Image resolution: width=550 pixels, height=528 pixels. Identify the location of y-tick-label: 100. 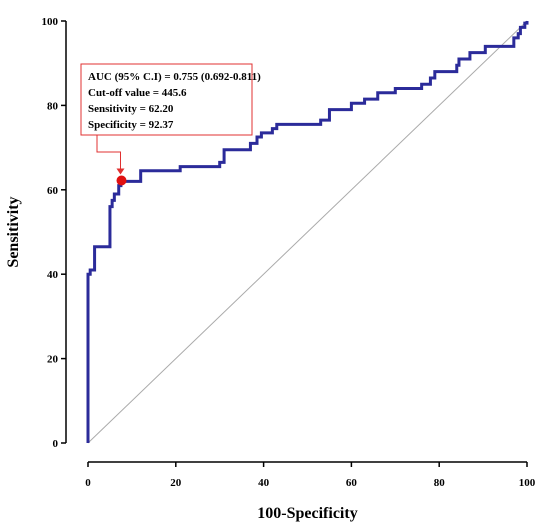
(50, 22).